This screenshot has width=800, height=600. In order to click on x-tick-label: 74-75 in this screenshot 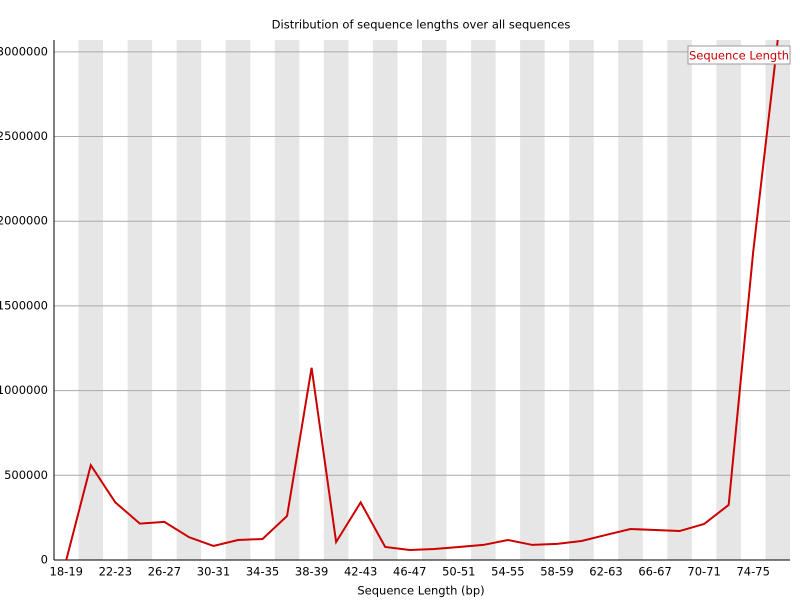, I will do `click(752, 572)`.